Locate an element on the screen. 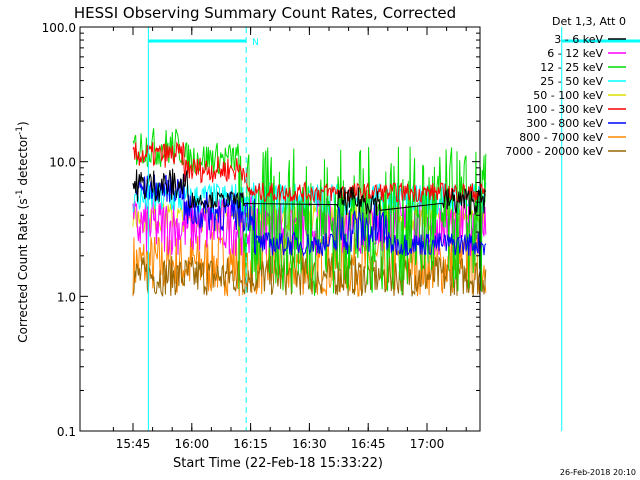 The width and height of the screenshot is (640, 480). legend-label-3: 12 - 25 keV is located at coordinates (571, 67).